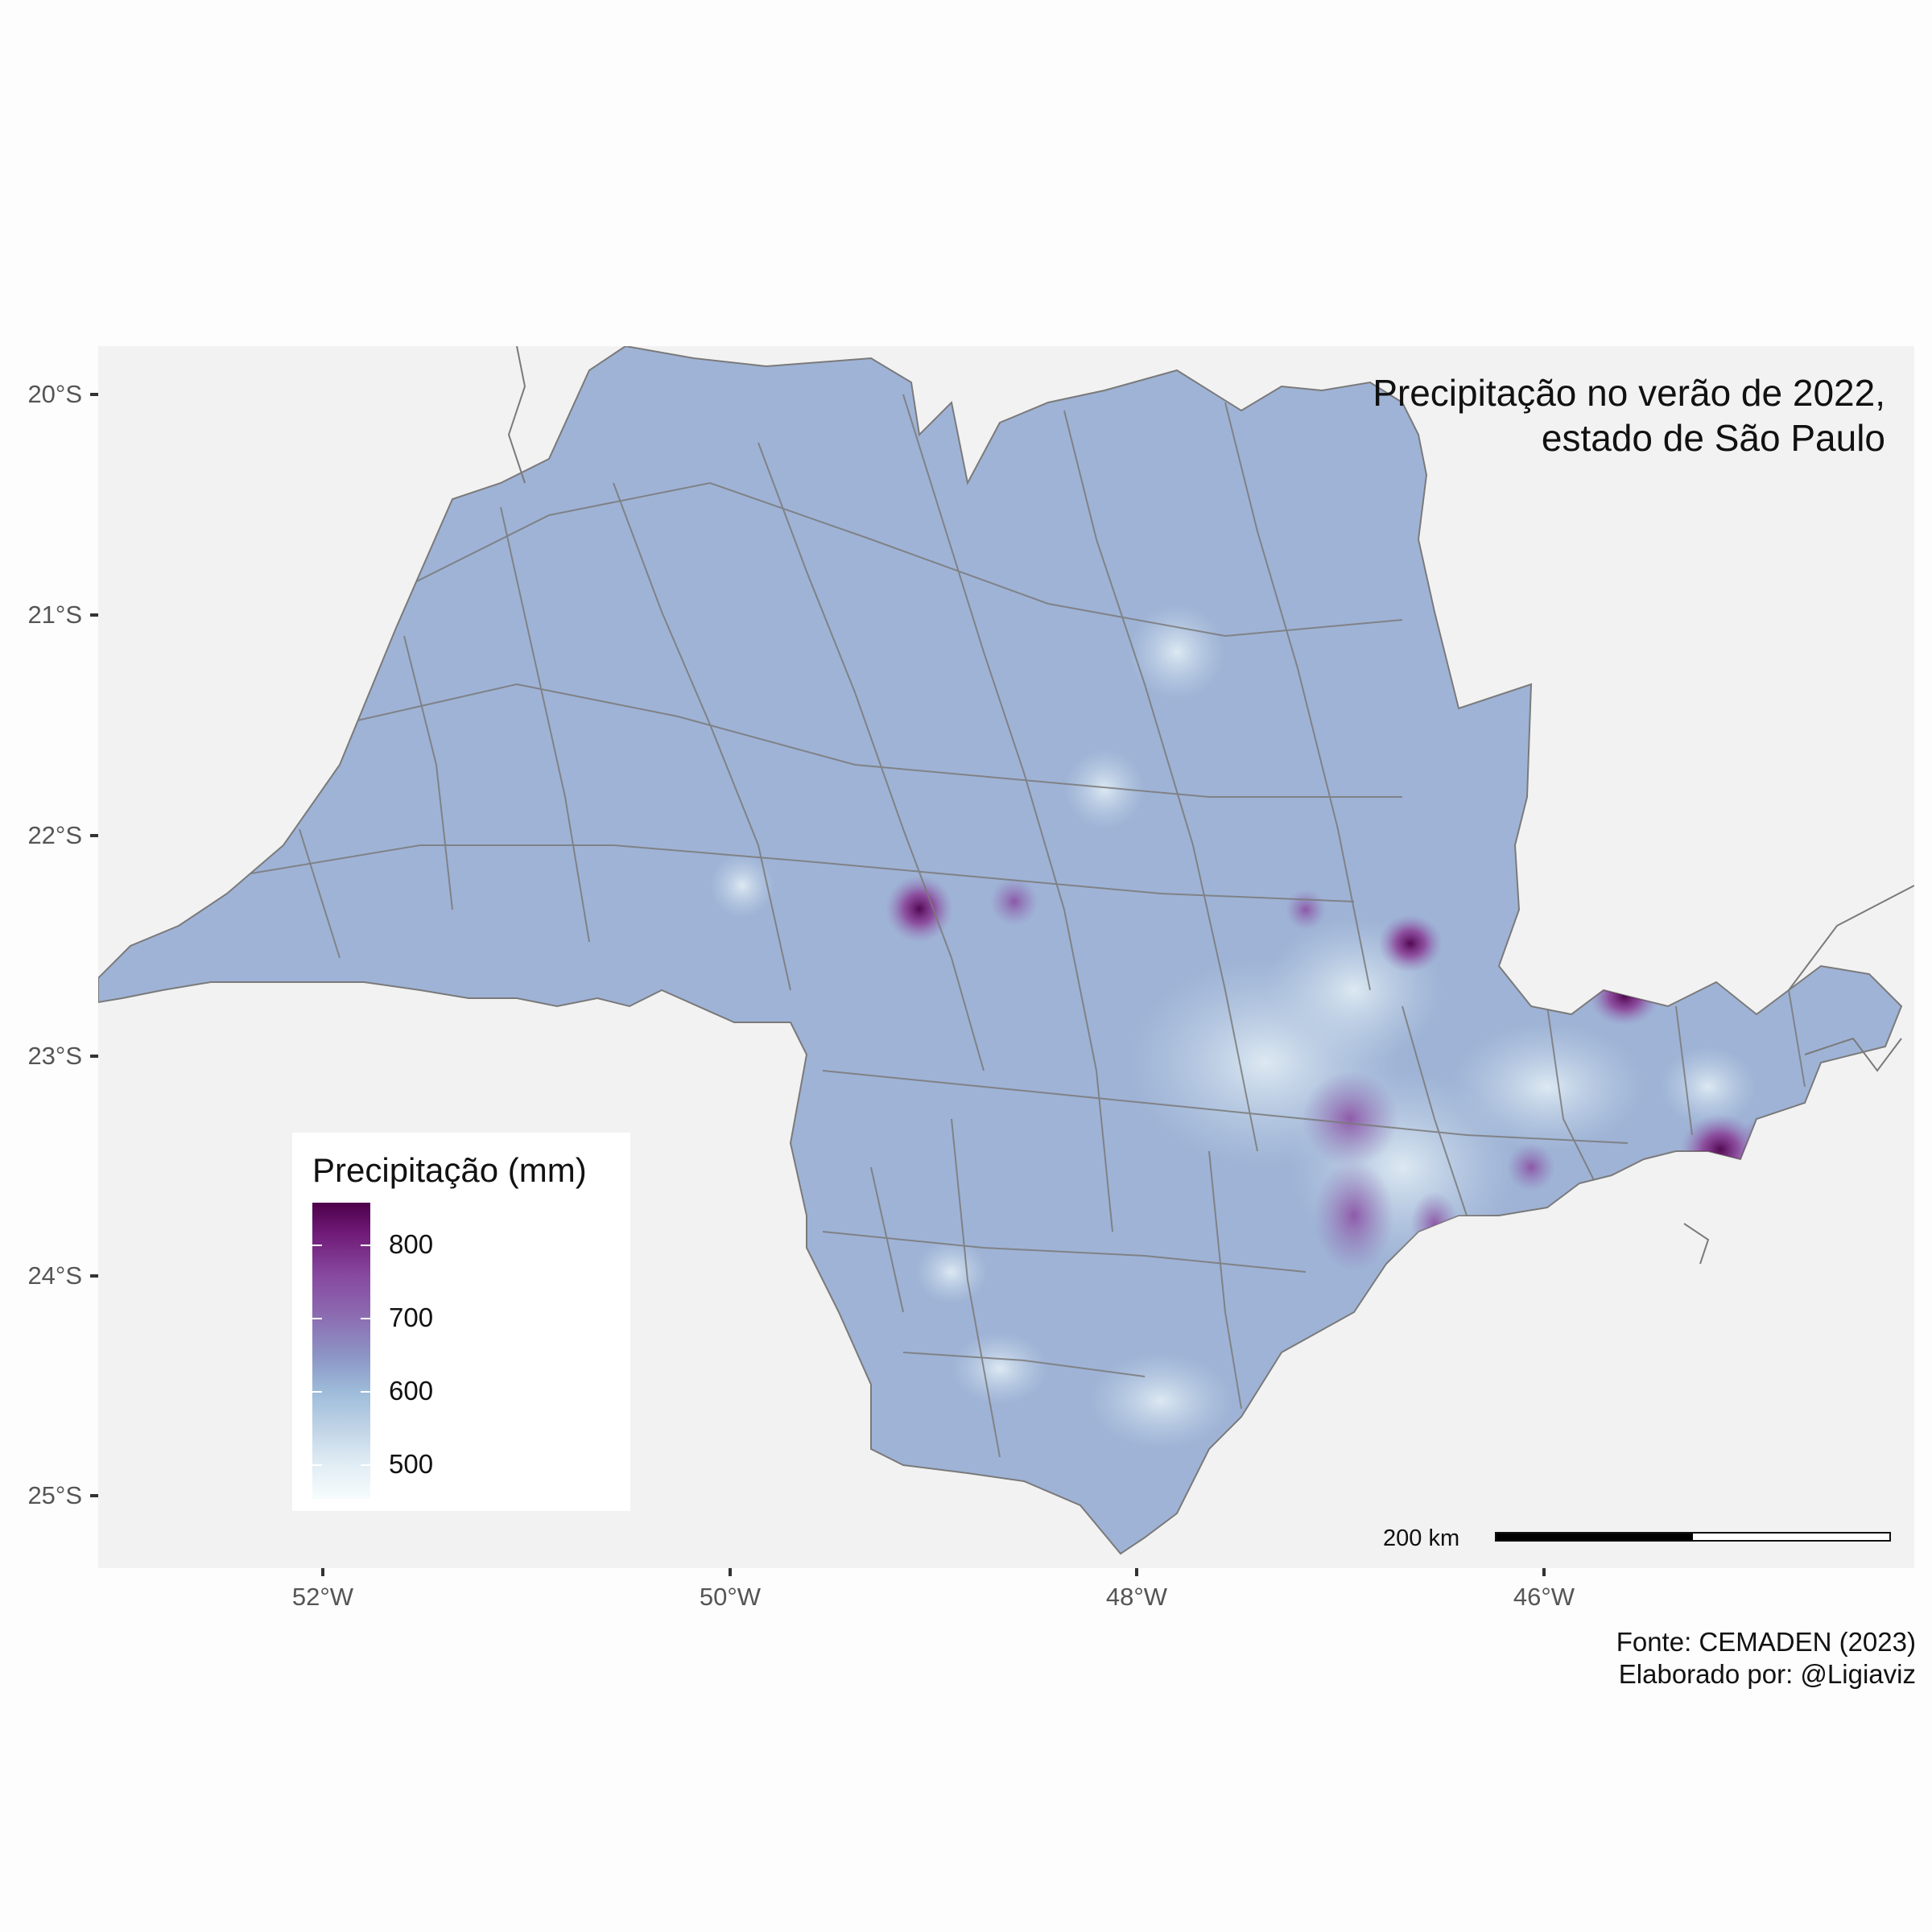  Describe the element at coordinates (516, 415) in the screenshot. I see `neighbor-border-north` at that location.